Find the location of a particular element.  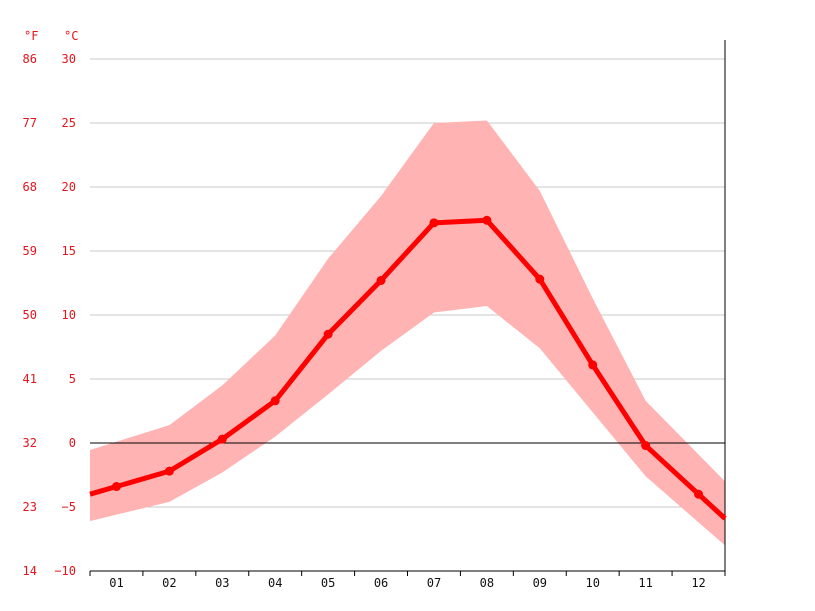

y-tick-label-fahrenheit: 23 is located at coordinates (30, 507).